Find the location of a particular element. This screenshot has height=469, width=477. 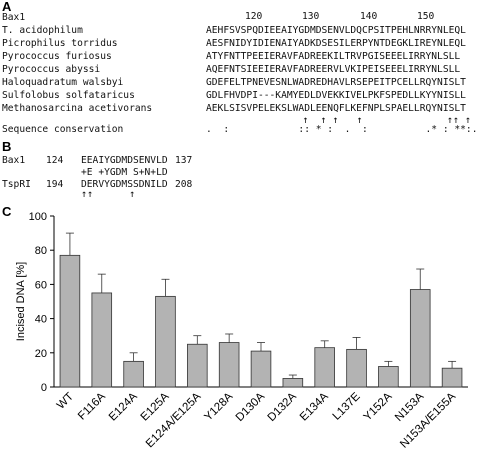

species-name: Picrophilus torridus is located at coordinates (60, 43).